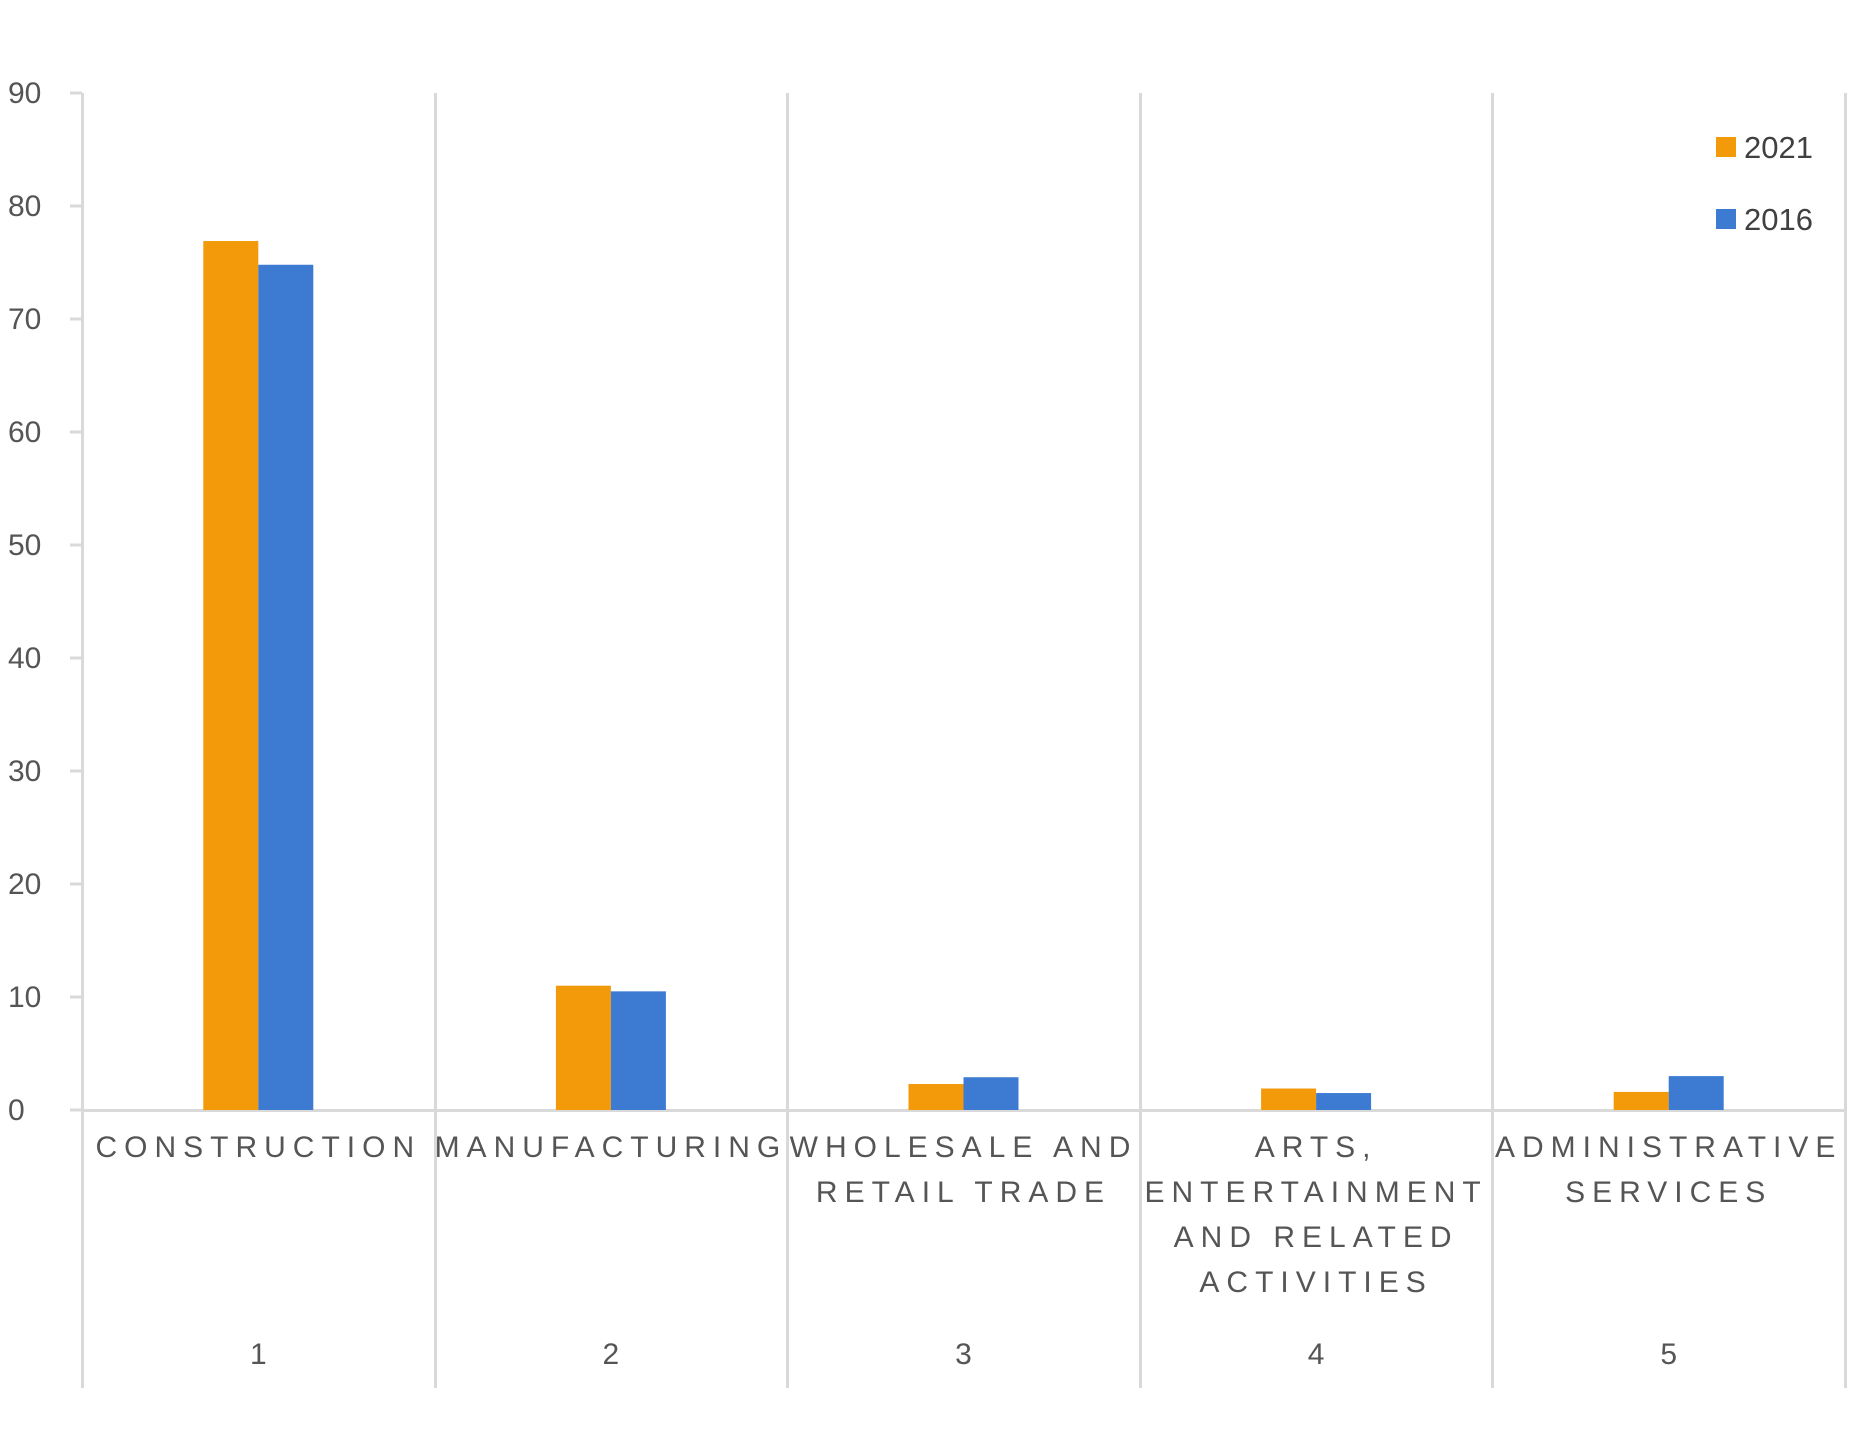 The height and width of the screenshot is (1435, 1867). What do you see at coordinates (24, 884) in the screenshot?
I see `y-tick-label: 20` at bounding box center [24, 884].